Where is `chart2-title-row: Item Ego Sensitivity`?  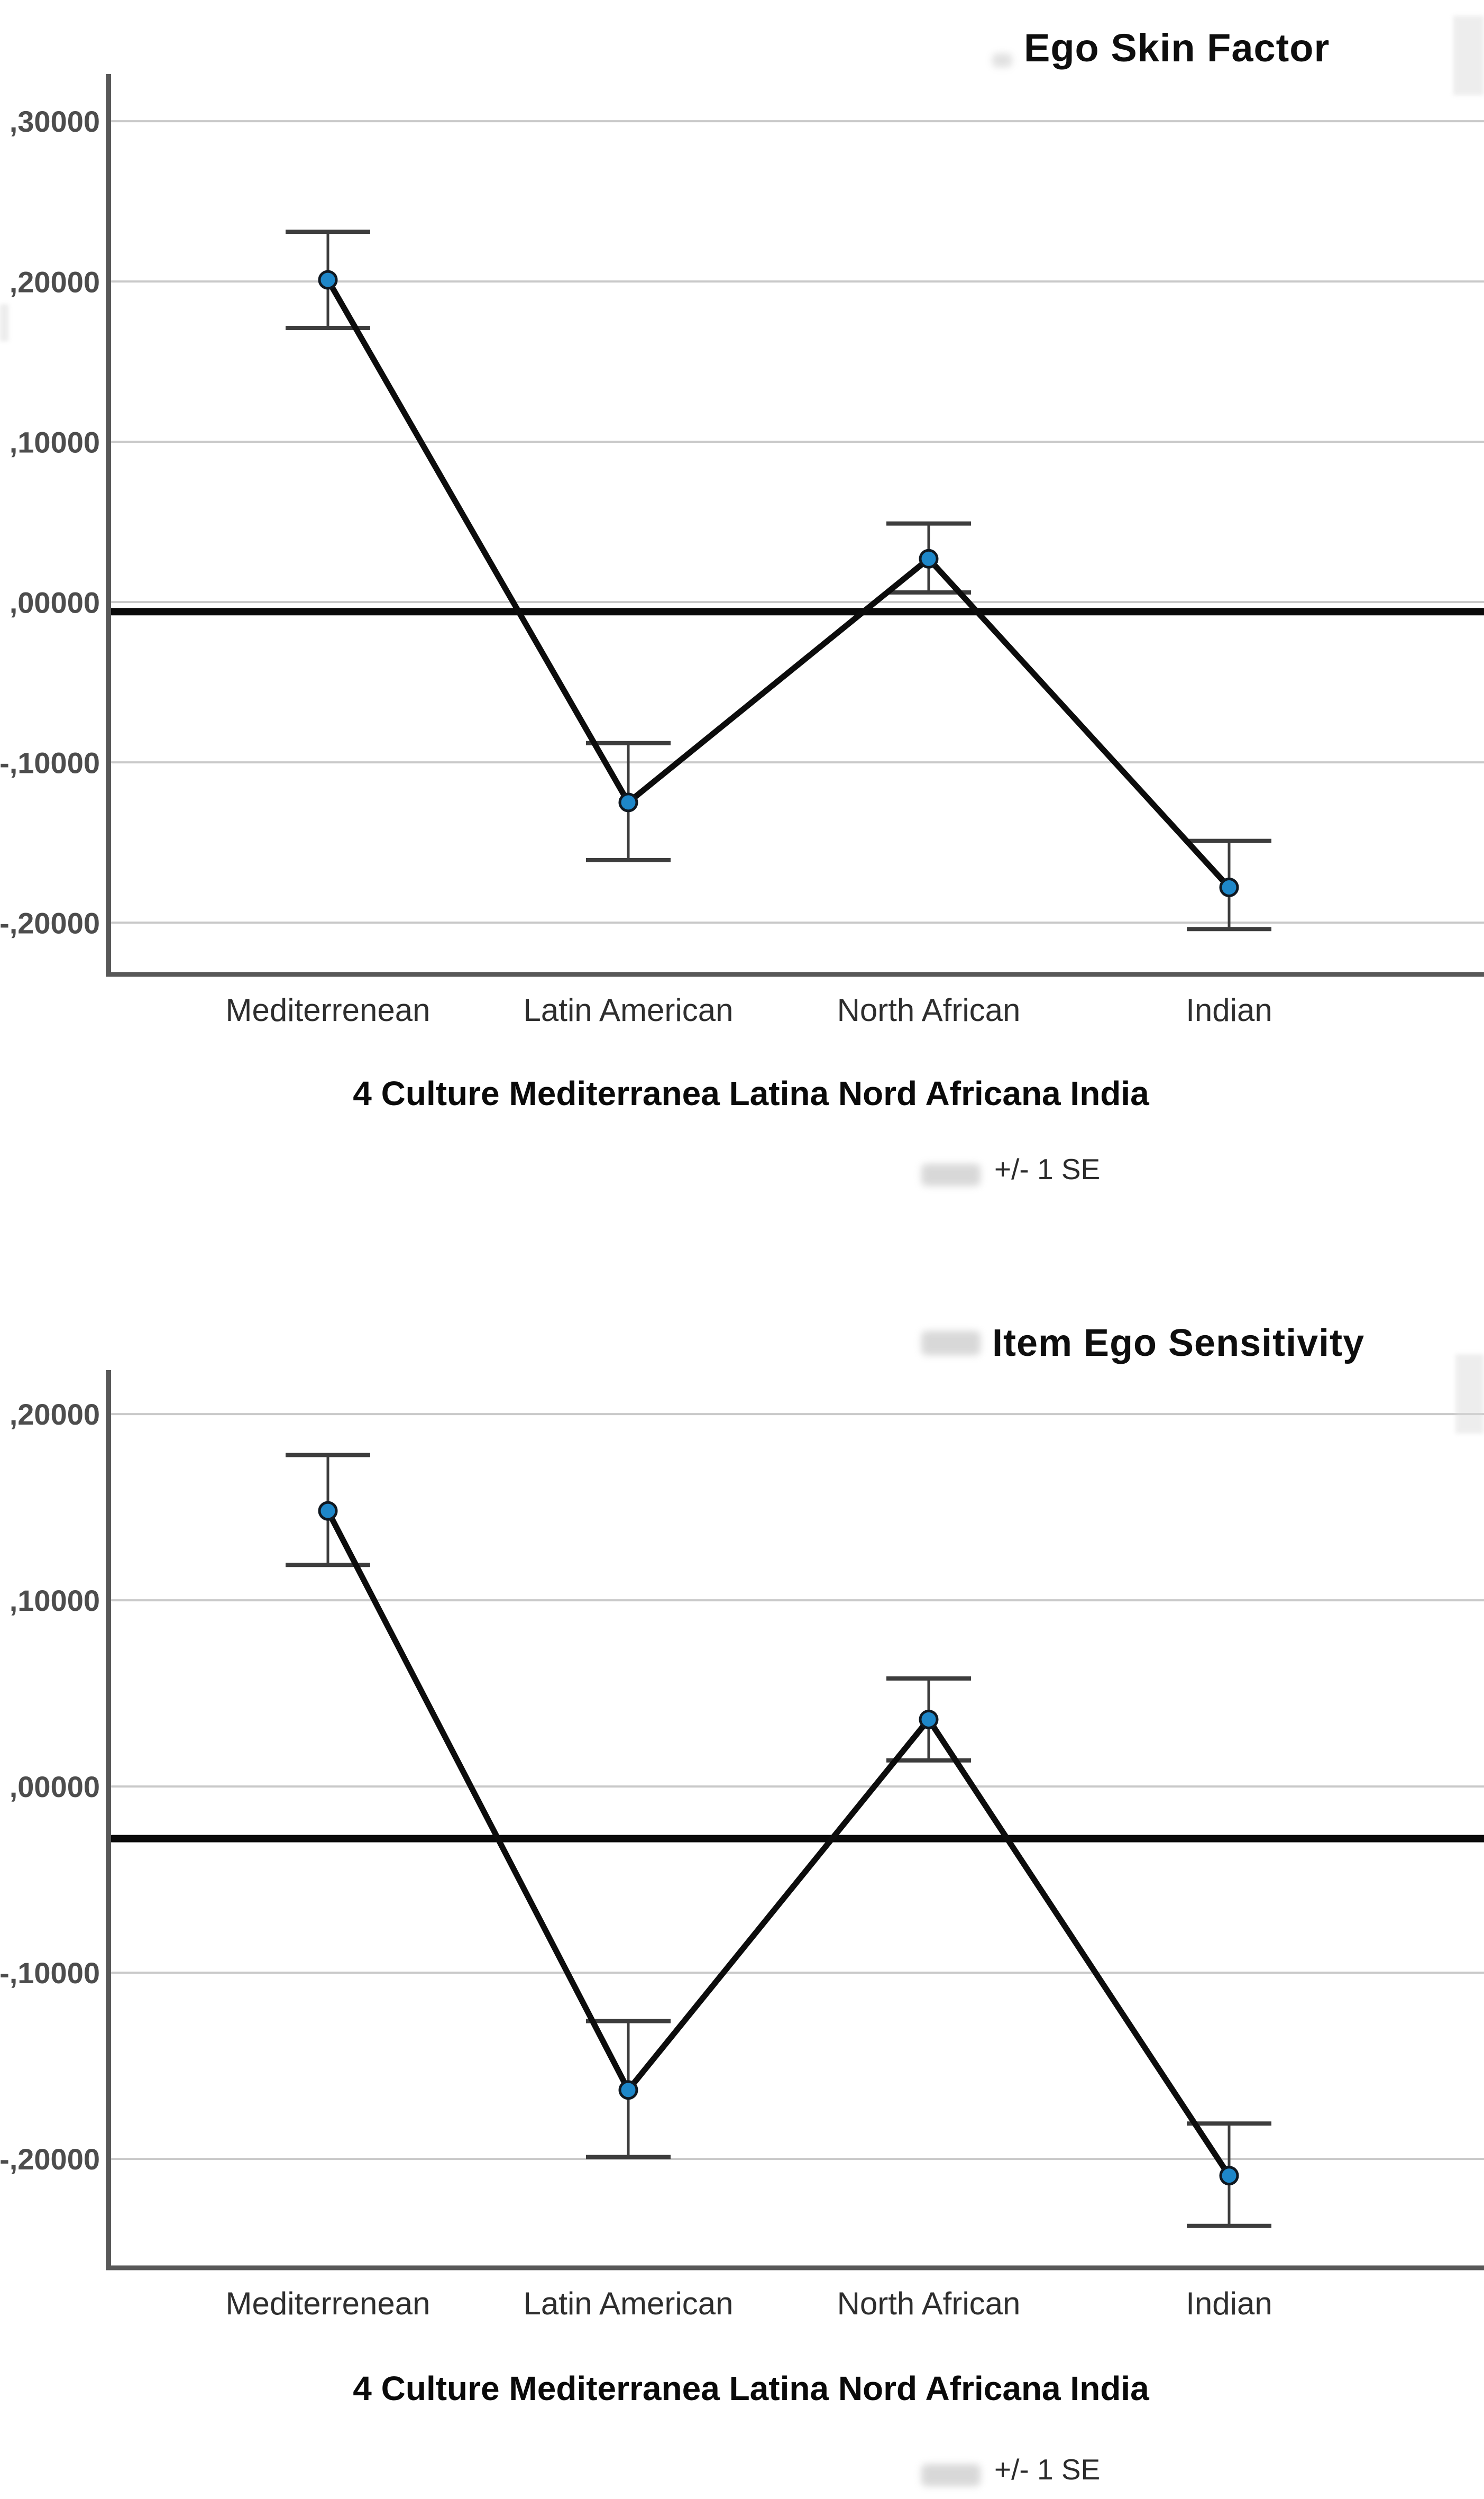
chart2-title-row: Item Ego Sensitivity is located at coordinates (1142, 1343).